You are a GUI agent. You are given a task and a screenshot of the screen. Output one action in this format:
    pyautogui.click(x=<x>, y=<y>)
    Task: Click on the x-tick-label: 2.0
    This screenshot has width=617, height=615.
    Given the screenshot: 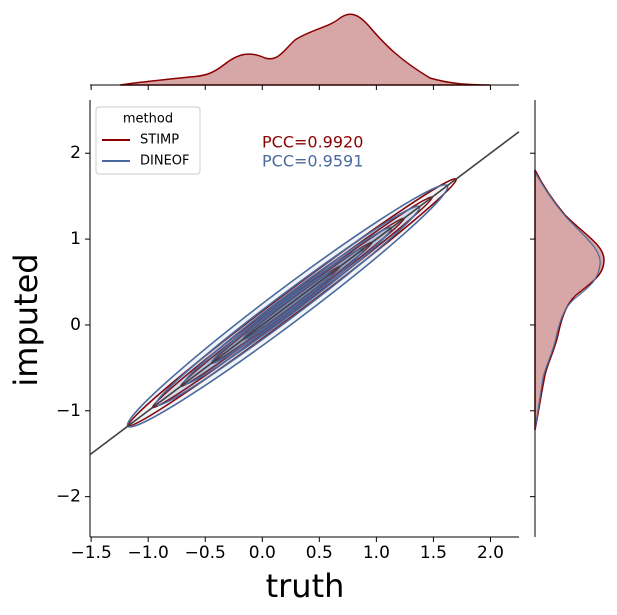 What is the action you would take?
    pyautogui.click(x=490, y=553)
    